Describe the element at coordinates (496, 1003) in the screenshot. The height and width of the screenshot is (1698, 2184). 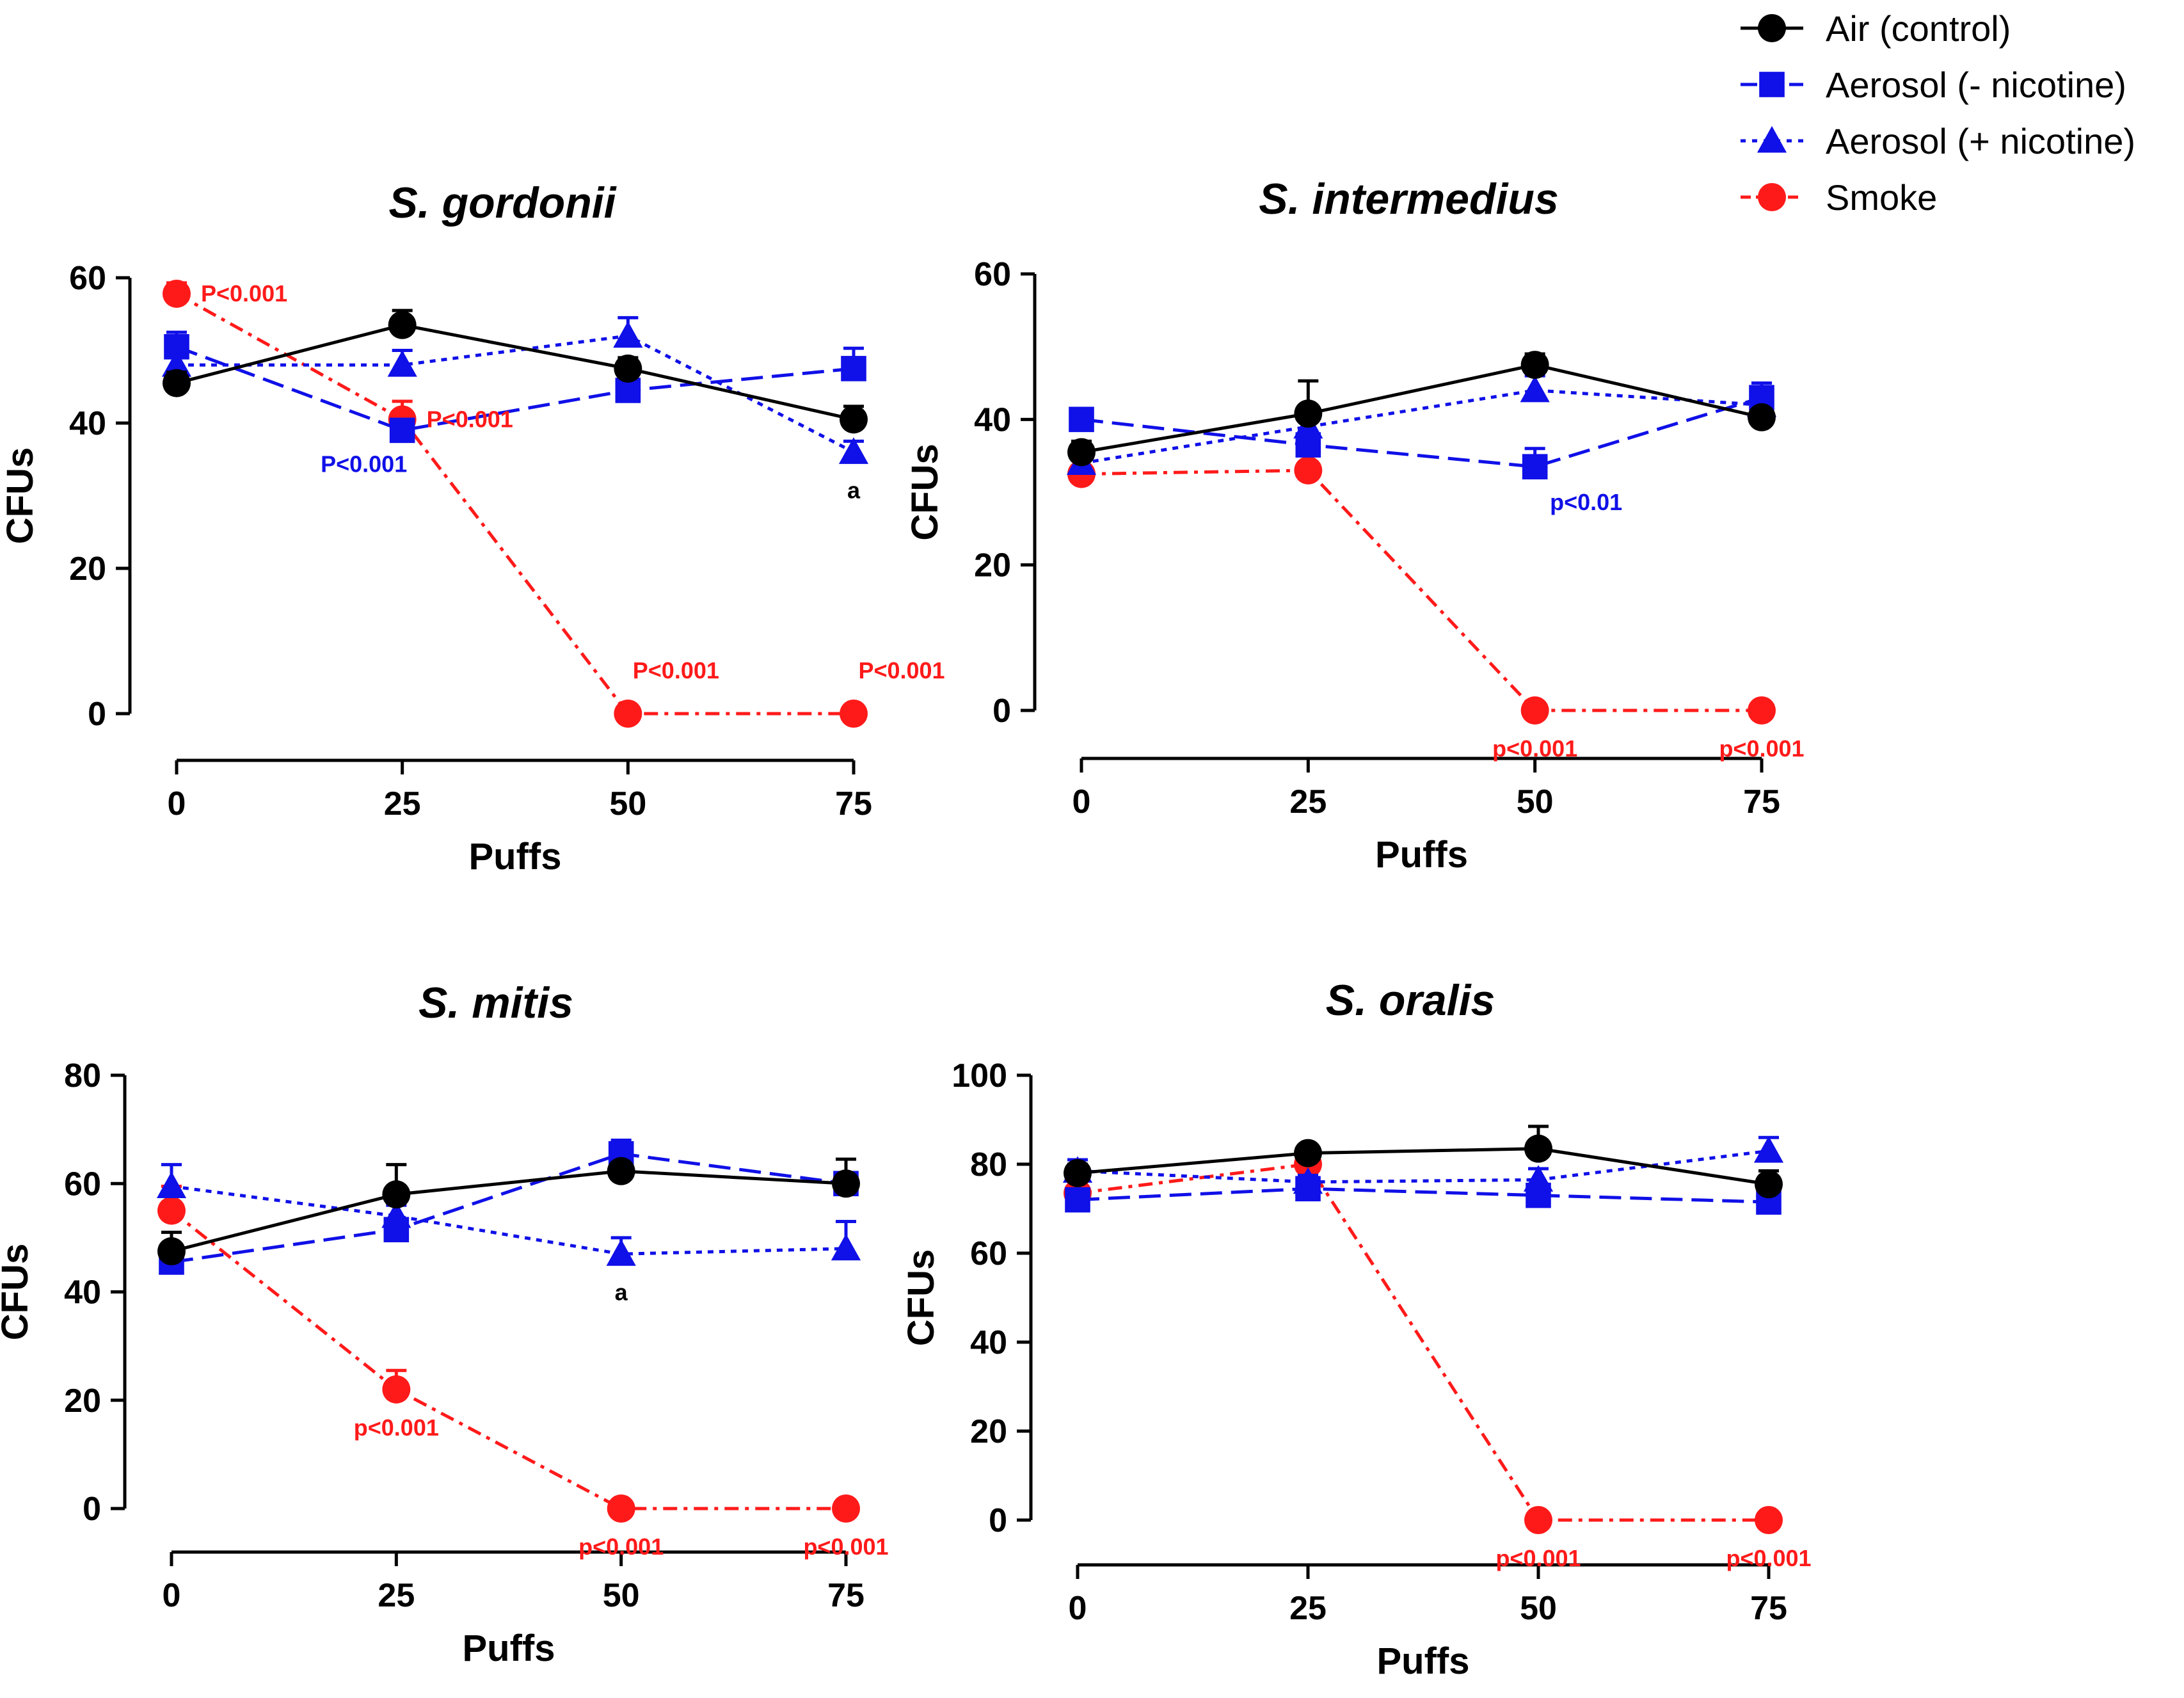
I see `chart-title: S. mitis` at that location.